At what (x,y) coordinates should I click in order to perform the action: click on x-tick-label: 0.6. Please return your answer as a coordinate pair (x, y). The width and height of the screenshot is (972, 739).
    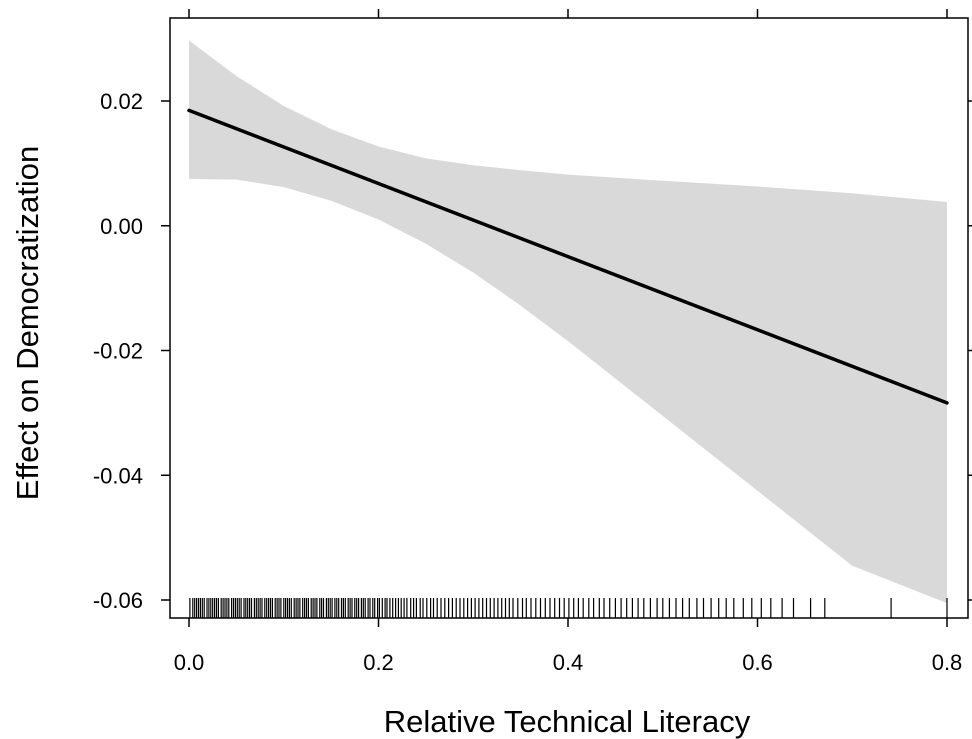
    Looking at the image, I should click on (757, 662).